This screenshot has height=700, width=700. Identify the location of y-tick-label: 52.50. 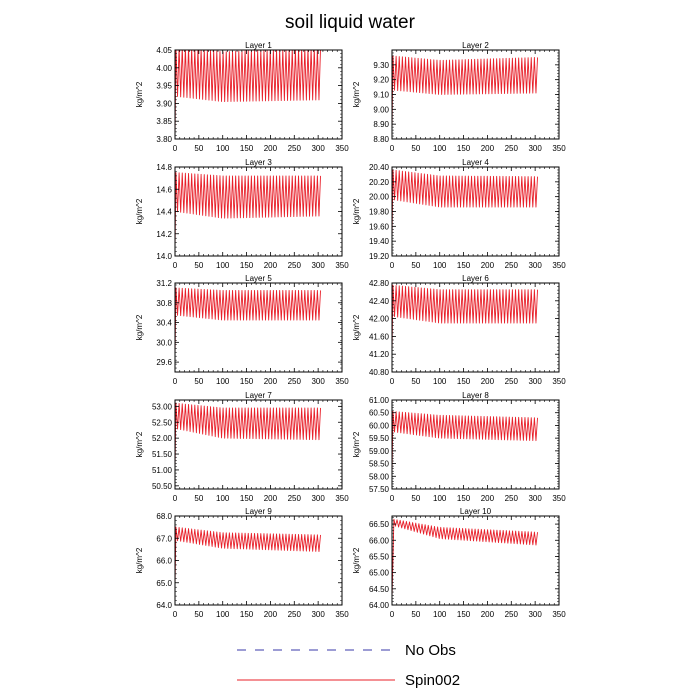
(162, 422).